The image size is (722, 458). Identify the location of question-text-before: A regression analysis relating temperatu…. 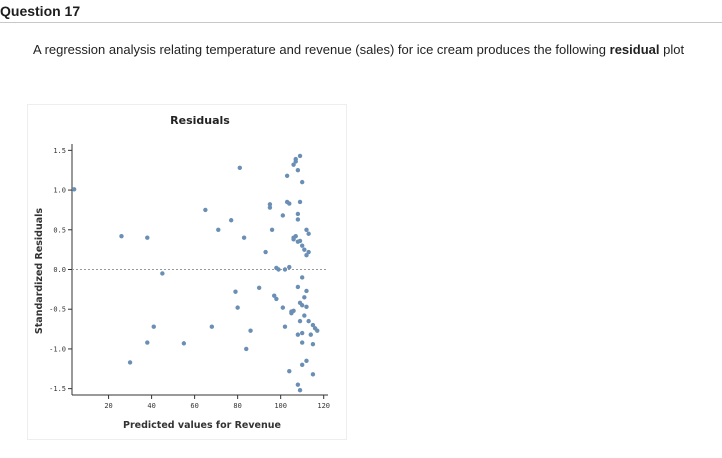
(321, 49).